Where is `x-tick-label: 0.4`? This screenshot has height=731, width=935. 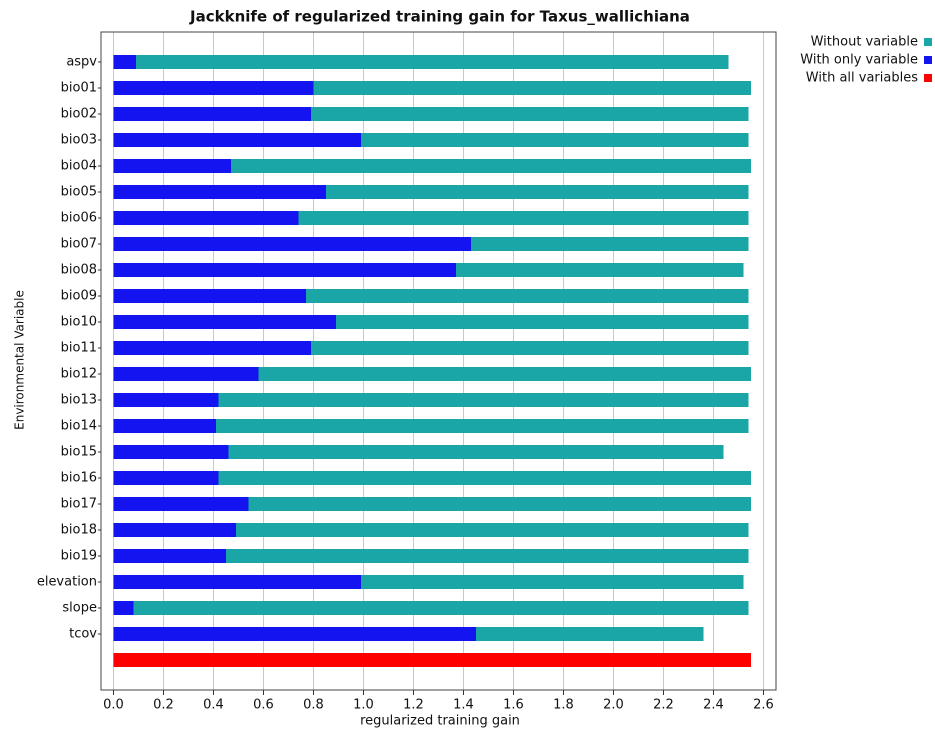 x-tick-label: 0.4 is located at coordinates (213, 705).